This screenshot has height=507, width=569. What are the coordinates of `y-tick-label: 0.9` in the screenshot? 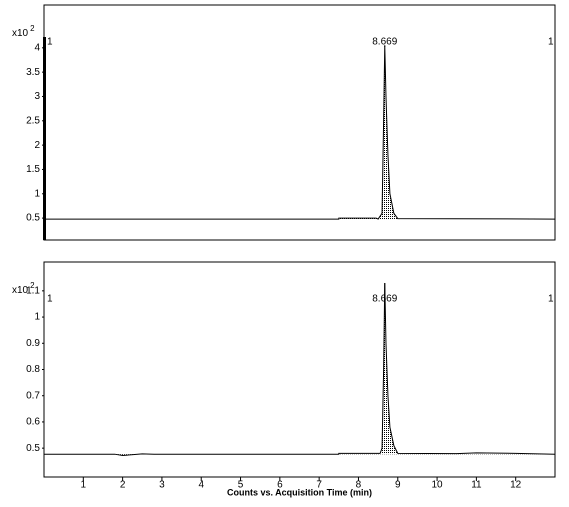 It's located at (33, 343).